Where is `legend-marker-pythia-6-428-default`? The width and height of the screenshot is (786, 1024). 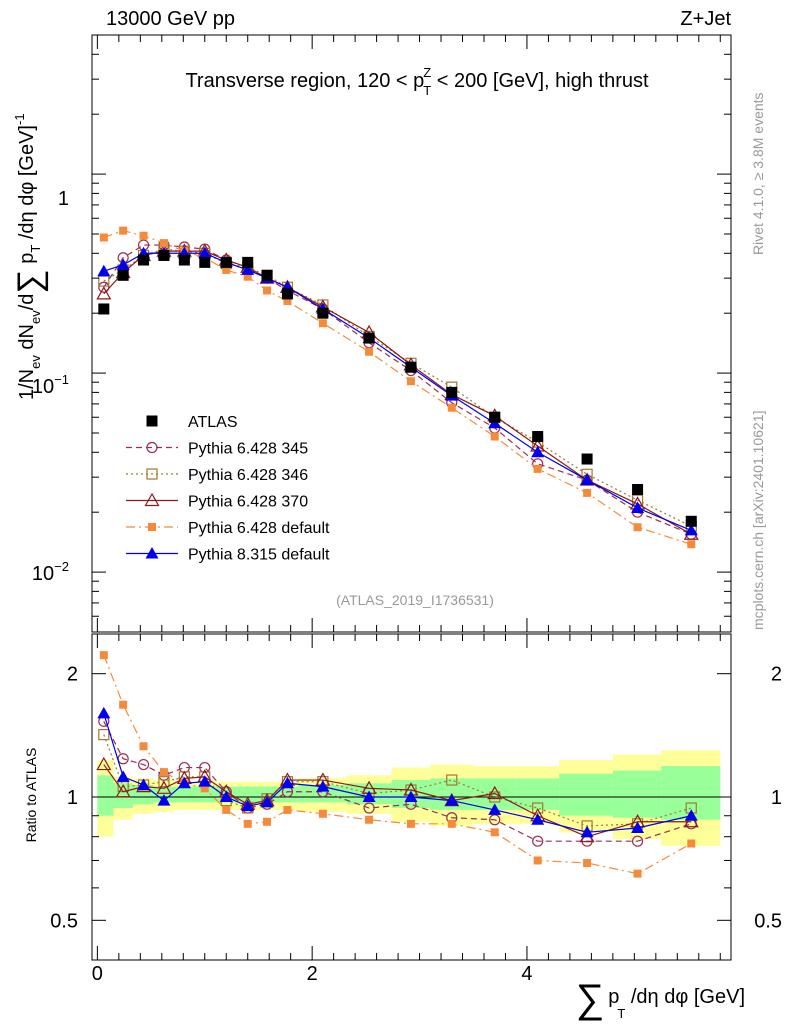
legend-marker-pythia-6-428-default is located at coordinates (152, 527).